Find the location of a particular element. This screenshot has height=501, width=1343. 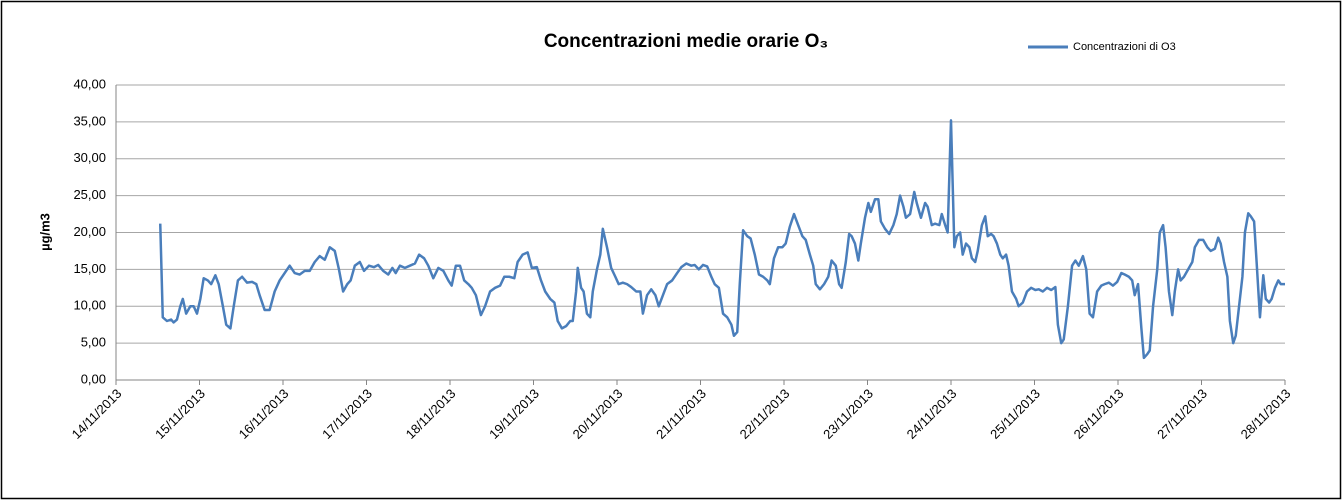

y-tick-label: 15,00 is located at coordinates (89, 268).